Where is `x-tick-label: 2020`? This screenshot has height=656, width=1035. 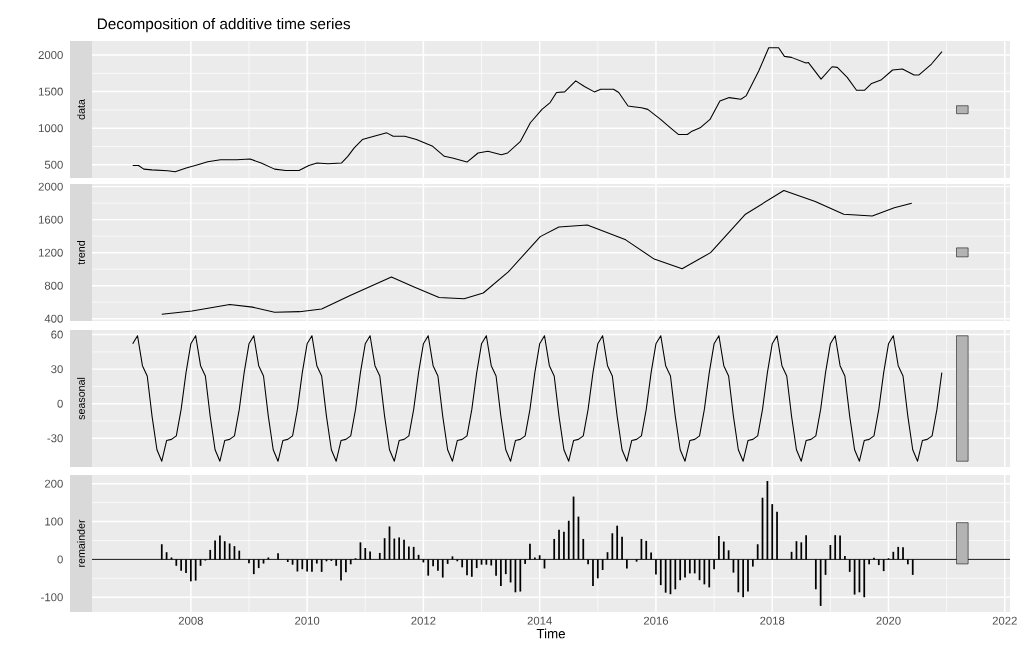
x-tick-label: 2020 is located at coordinates (888, 620).